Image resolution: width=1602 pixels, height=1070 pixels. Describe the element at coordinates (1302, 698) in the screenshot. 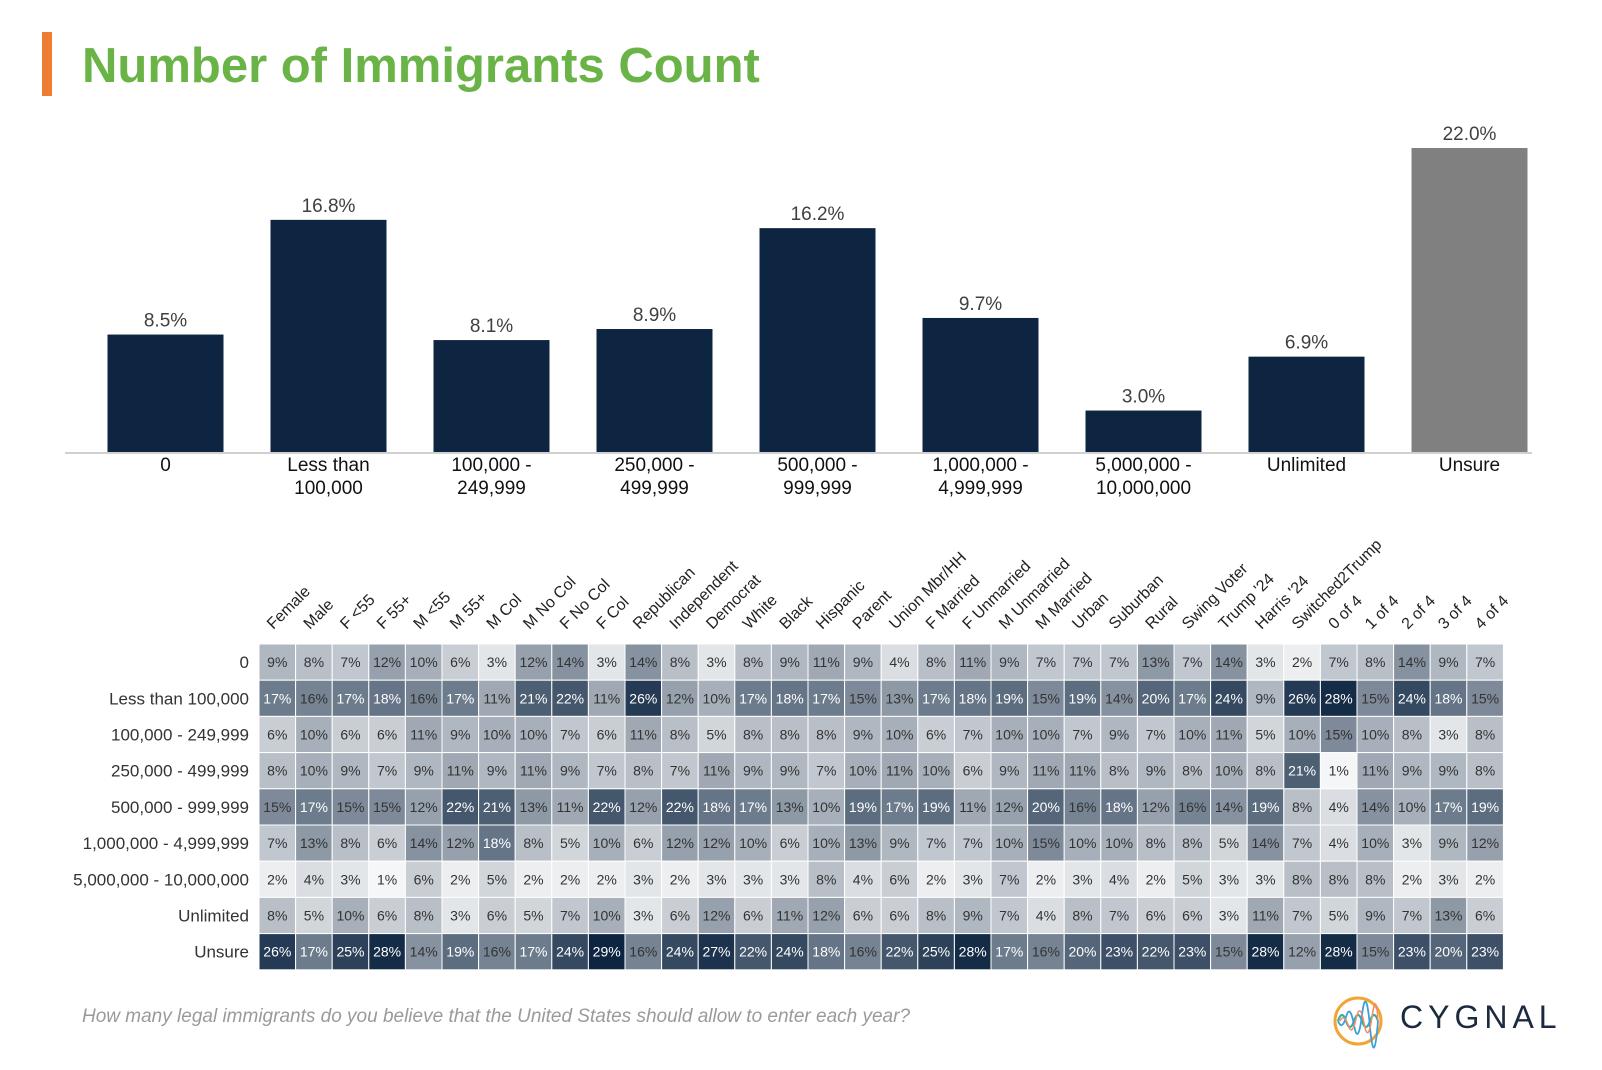

I see `heatmap-cell-value: 26%` at that location.